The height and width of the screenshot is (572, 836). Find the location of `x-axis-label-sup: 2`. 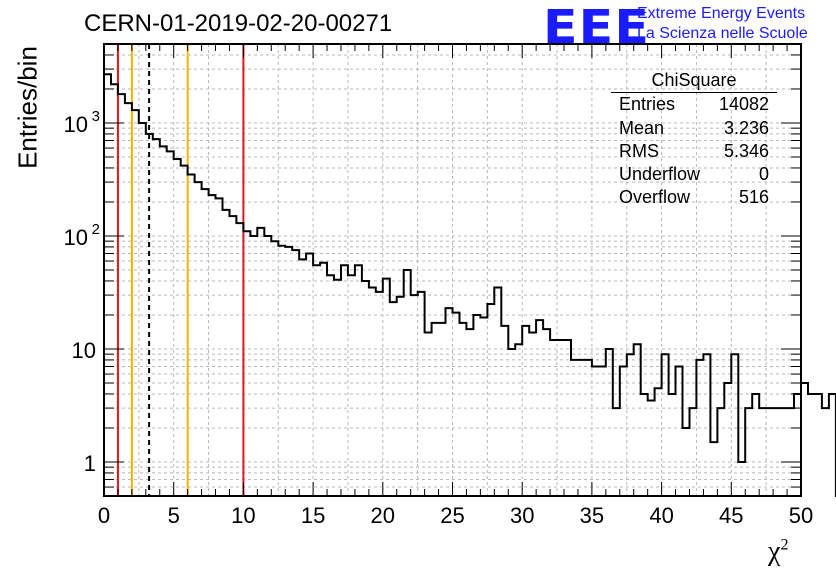

x-axis-label-sup: 2 is located at coordinates (784, 545).